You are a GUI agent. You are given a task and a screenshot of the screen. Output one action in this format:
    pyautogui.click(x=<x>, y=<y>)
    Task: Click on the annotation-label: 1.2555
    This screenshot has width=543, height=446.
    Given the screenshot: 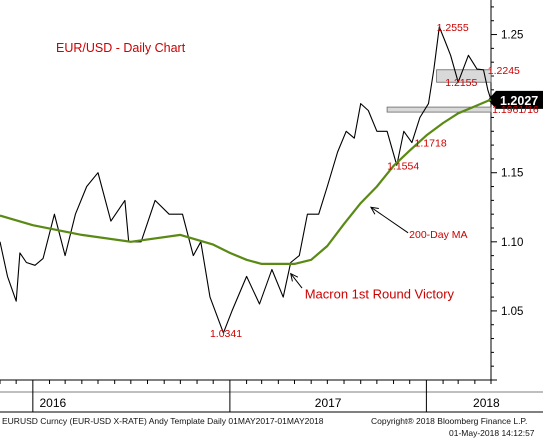 What is the action you would take?
    pyautogui.click(x=453, y=28)
    